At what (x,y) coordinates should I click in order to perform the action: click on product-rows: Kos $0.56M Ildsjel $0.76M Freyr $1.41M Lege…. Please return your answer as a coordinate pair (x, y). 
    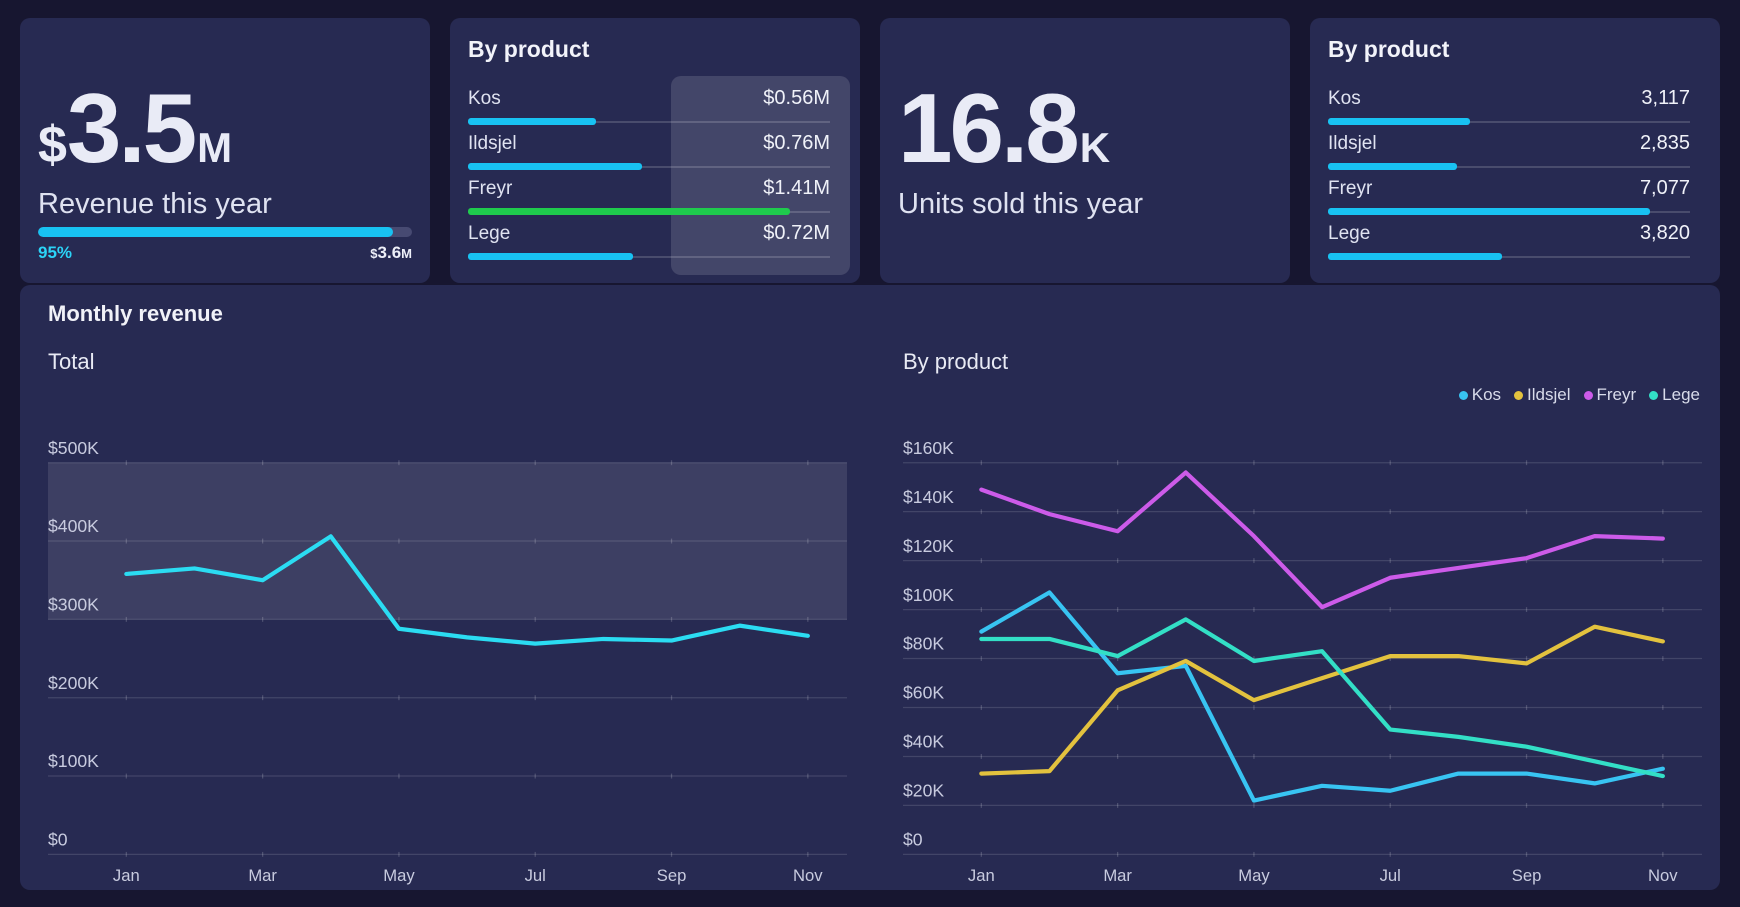
    Looking at the image, I should click on (655, 177).